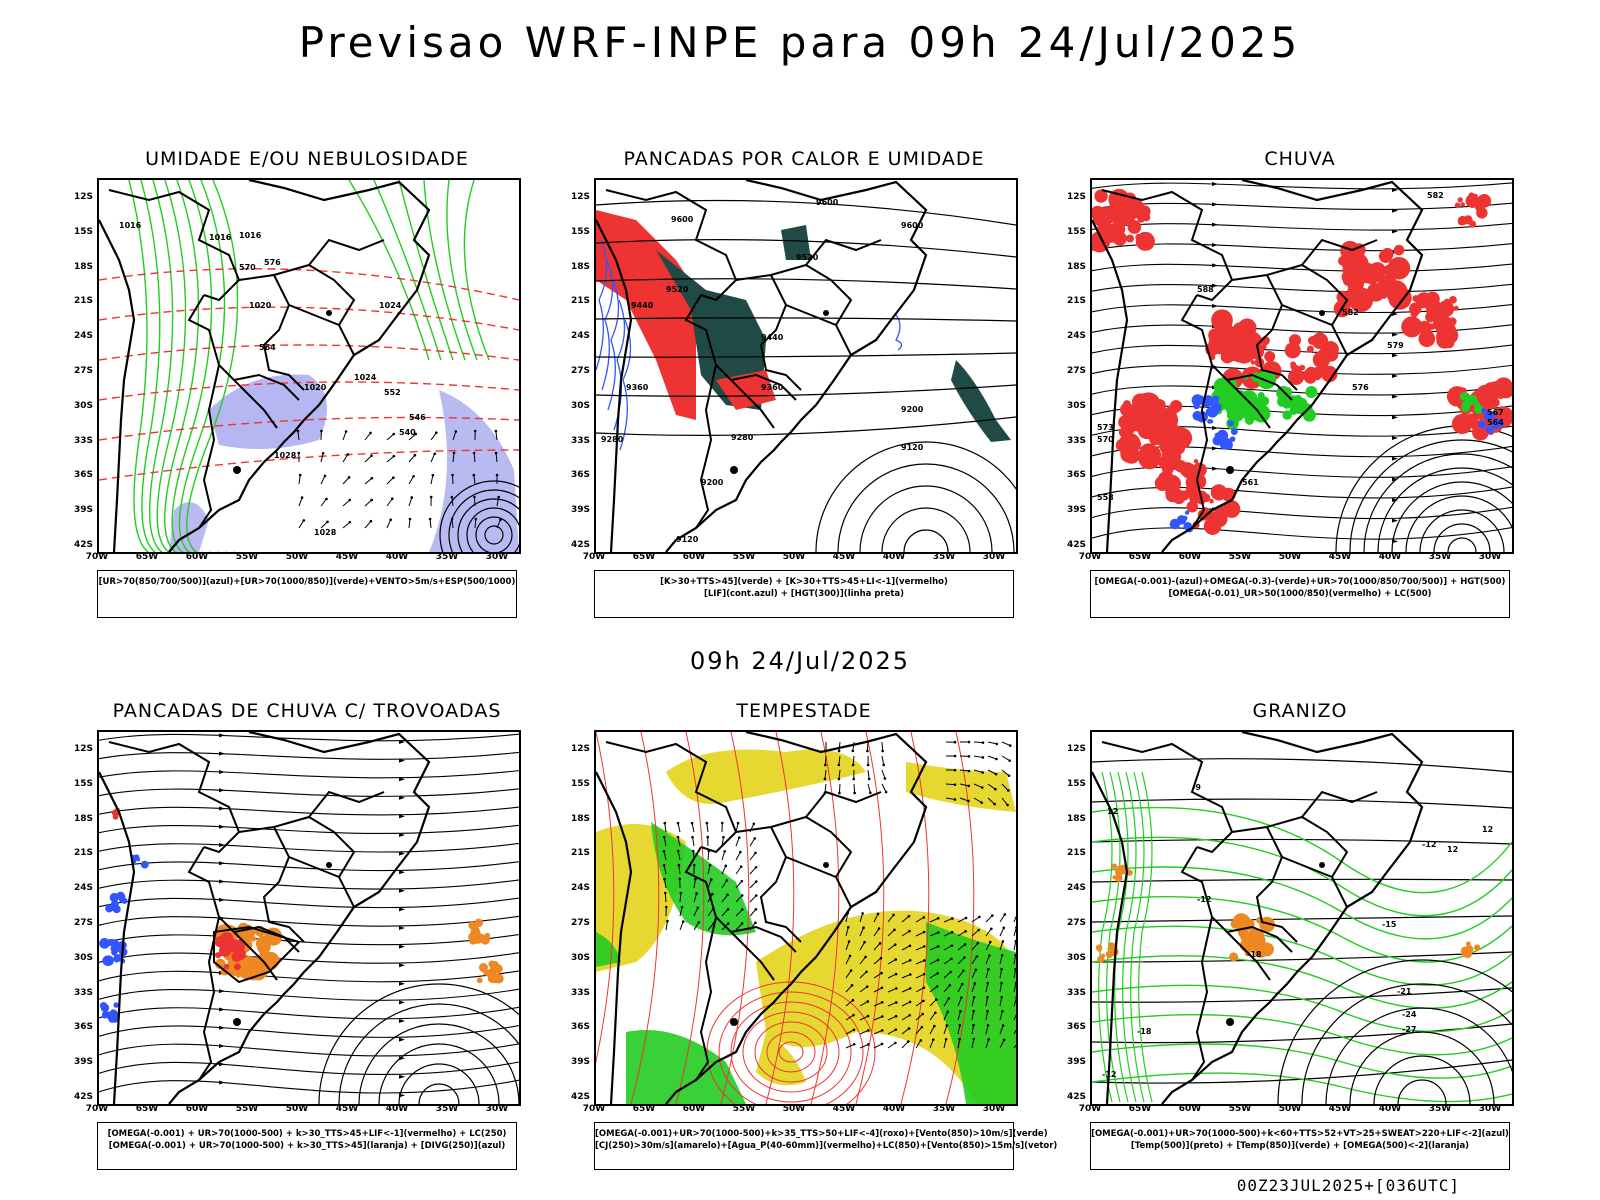 The height and width of the screenshot is (1200, 1600). Describe the element at coordinates (1487, 829) in the screenshot. I see `contour-label: 12` at that location.